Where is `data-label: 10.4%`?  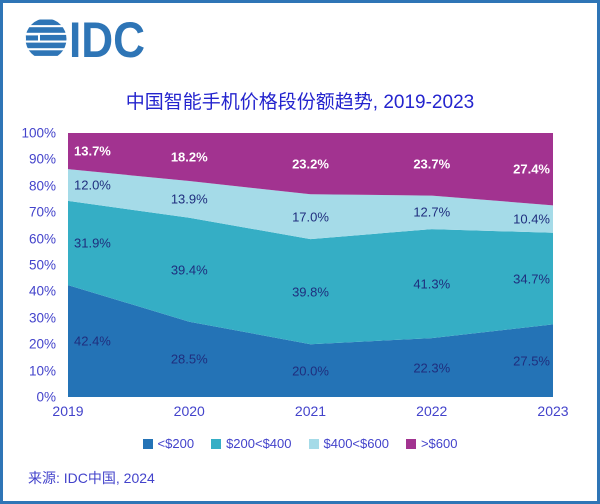 data-label: 10.4% is located at coordinates (531, 219).